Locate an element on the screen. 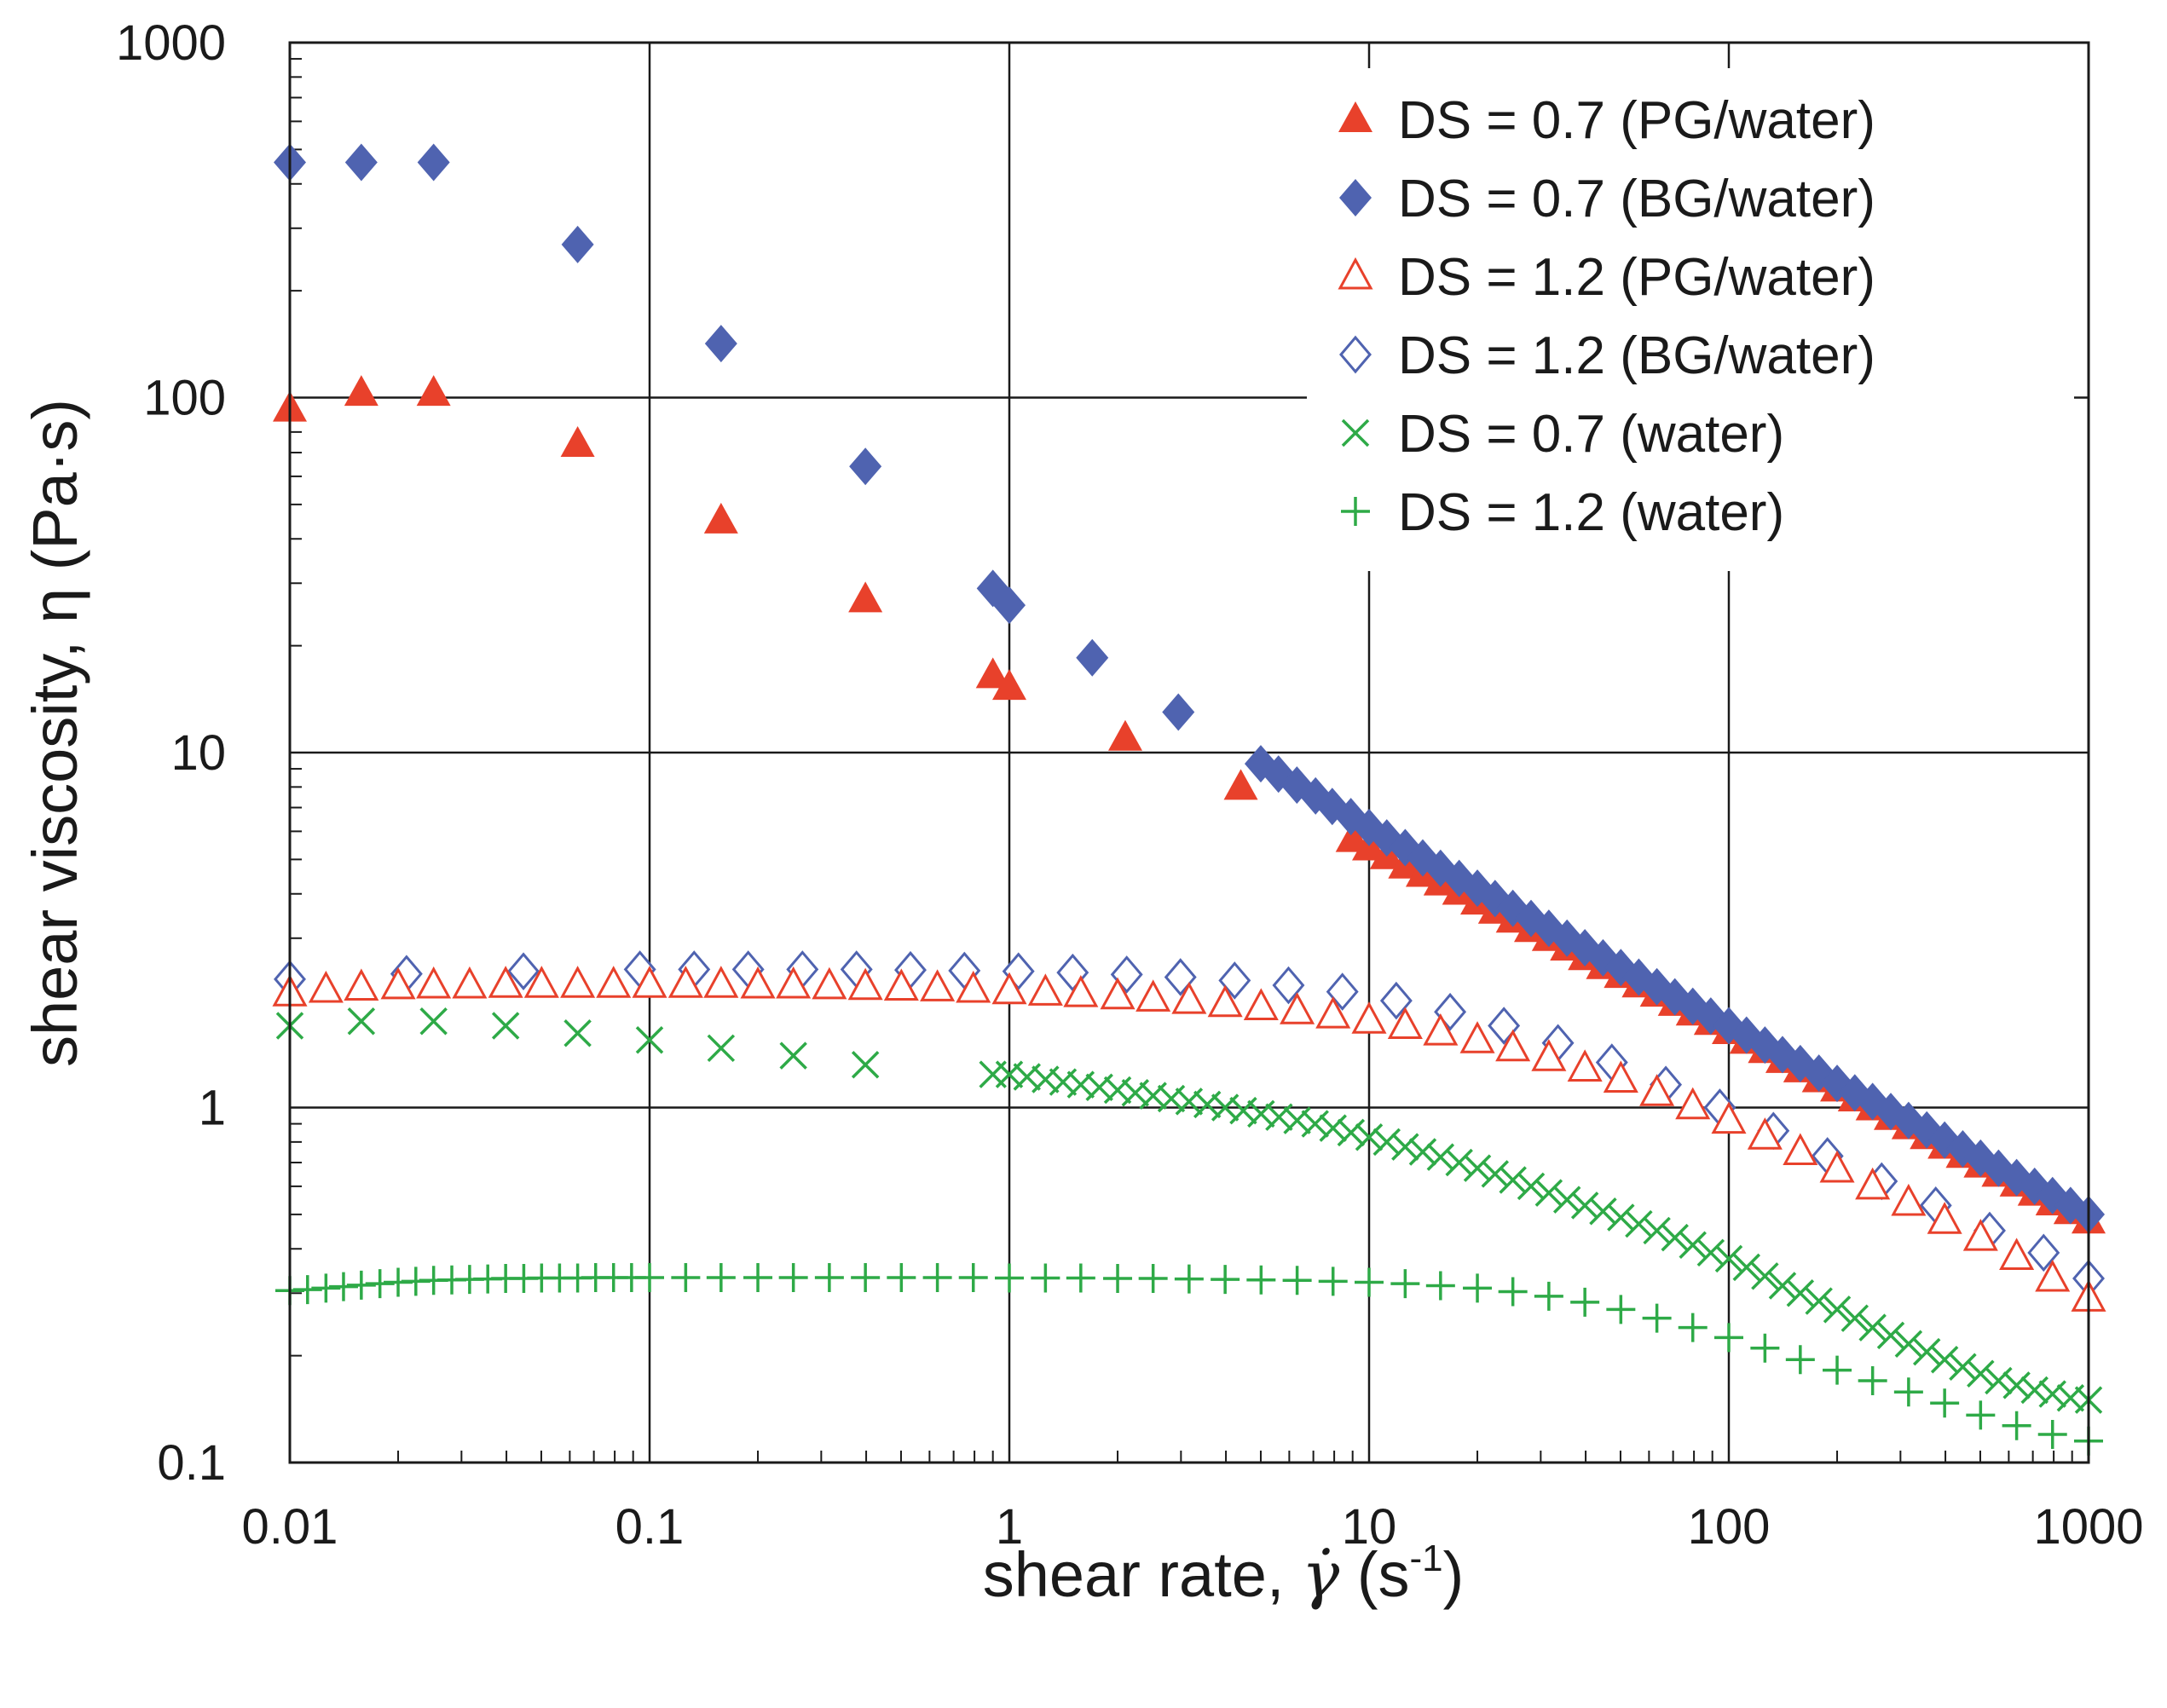 The image size is (2167, 1708). legend-label: DS = 1.2 (water) is located at coordinates (1591, 512).